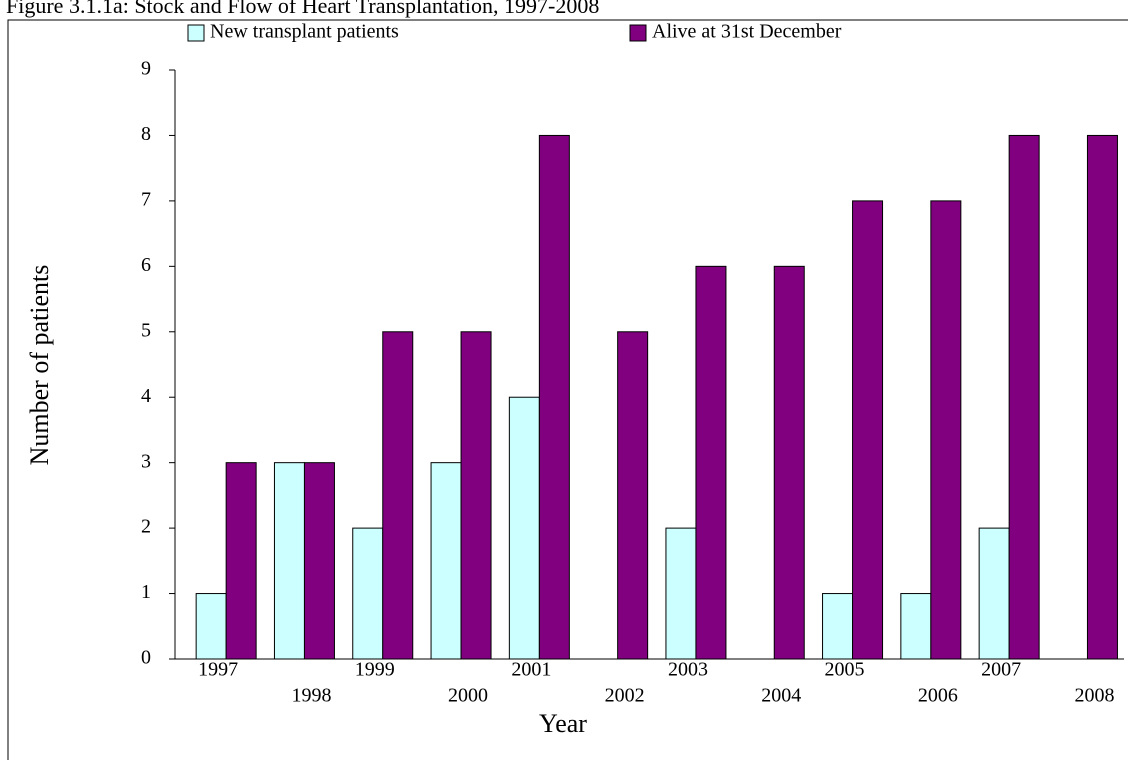  What do you see at coordinates (146, 330) in the screenshot?
I see `y-tick-label: 5` at bounding box center [146, 330].